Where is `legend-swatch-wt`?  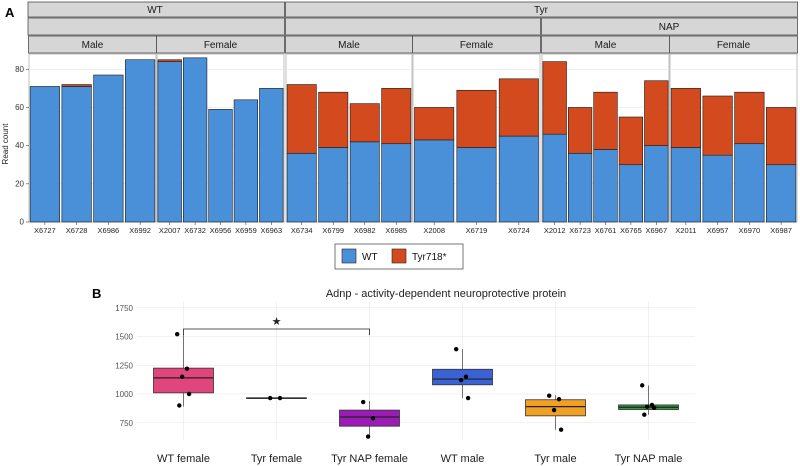
legend-swatch-wt is located at coordinates (349, 256).